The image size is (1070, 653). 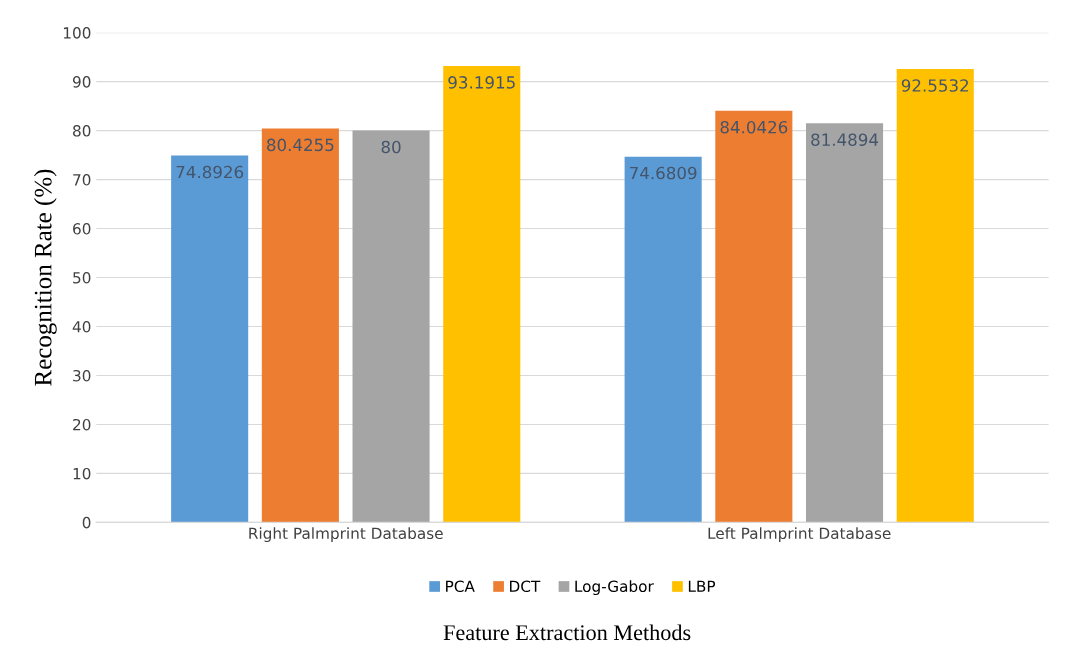 What do you see at coordinates (82, 424) in the screenshot?
I see `y-tick-label: 20` at bounding box center [82, 424].